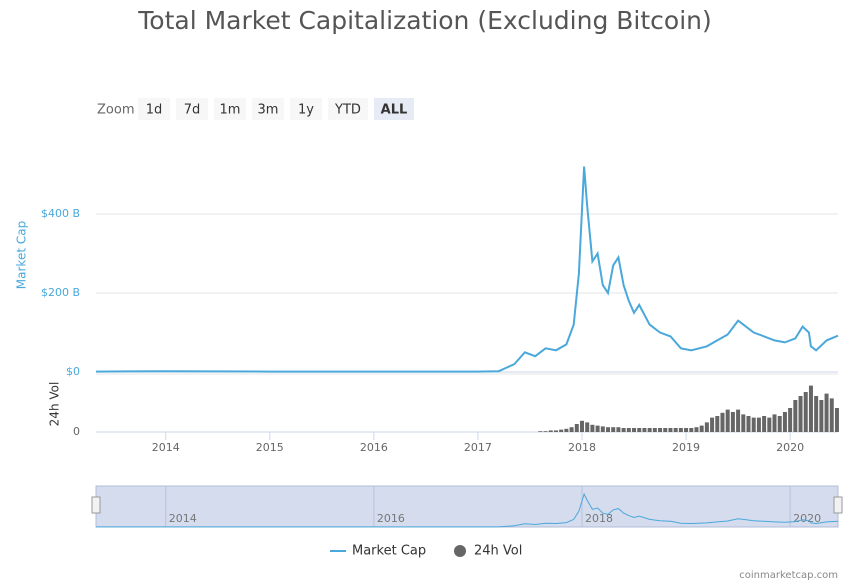  I want to click on zoom-button: 3m, so click(268, 109).